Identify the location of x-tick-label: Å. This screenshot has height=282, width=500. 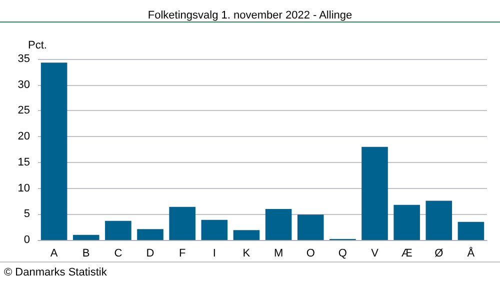
(471, 253).